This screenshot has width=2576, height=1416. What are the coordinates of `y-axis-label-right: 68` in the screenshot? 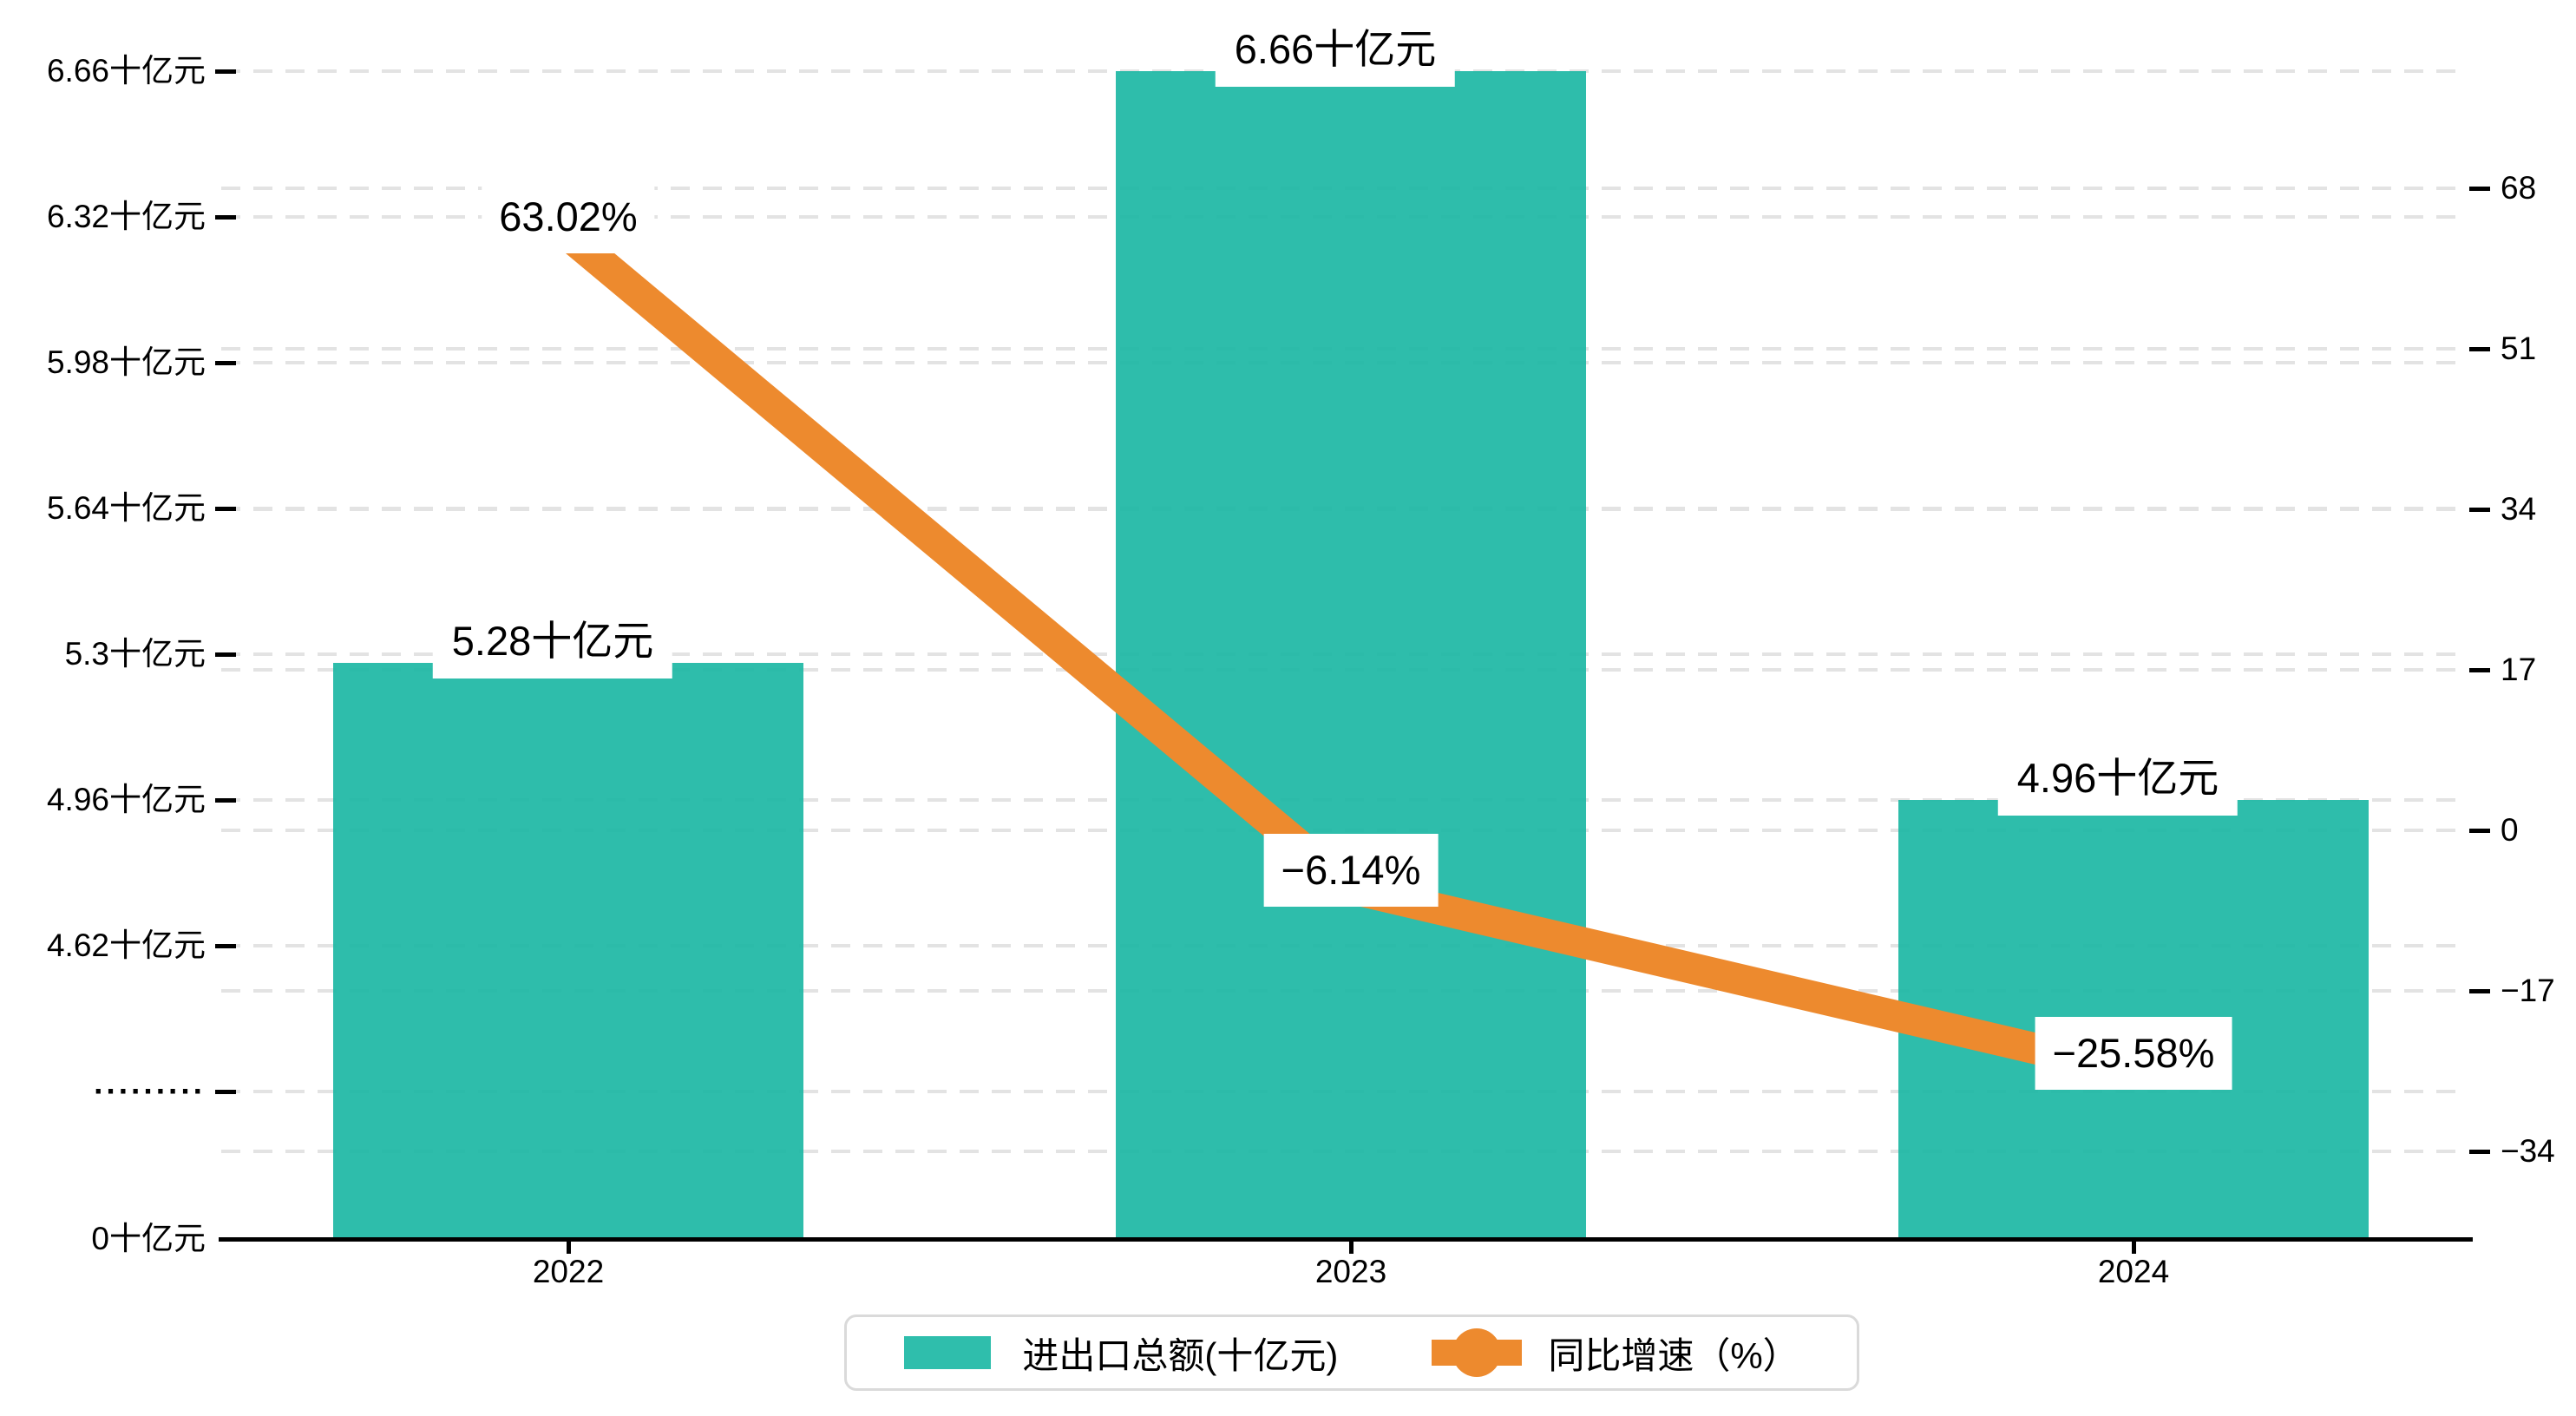 It's located at (2519, 188).